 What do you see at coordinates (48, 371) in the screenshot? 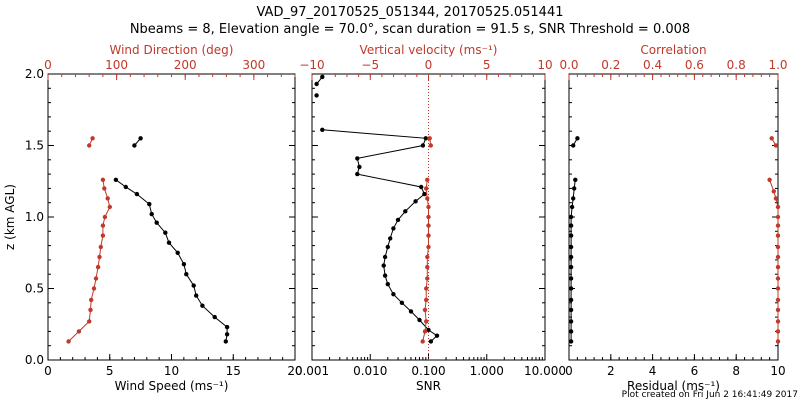
I see `x-bottom-tick-label: 0` at bounding box center [48, 371].